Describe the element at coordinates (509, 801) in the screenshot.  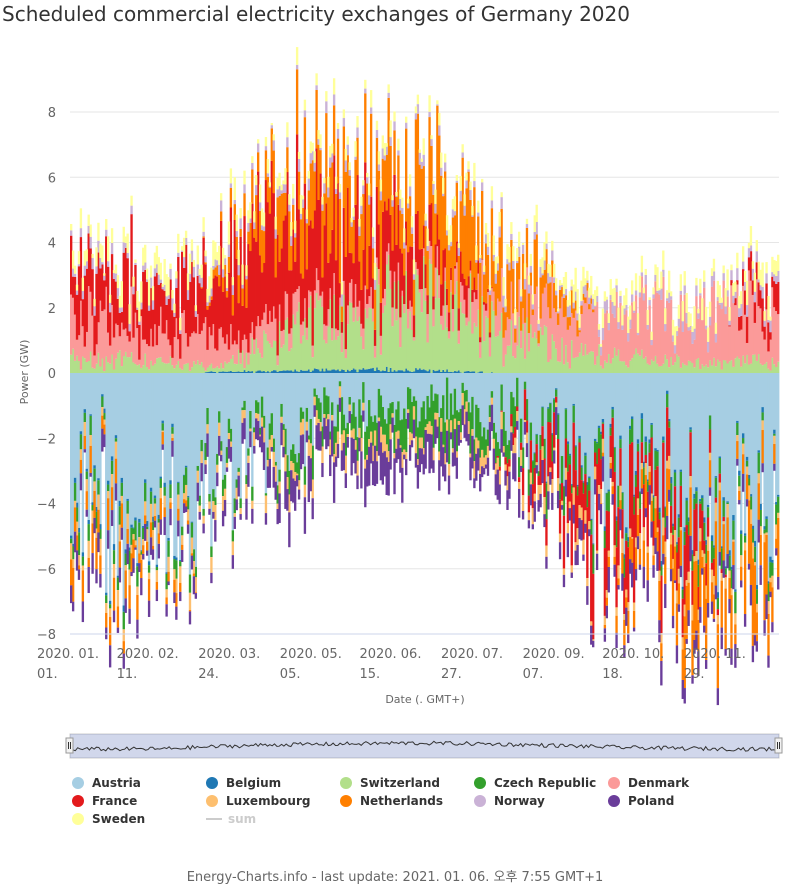
I see `legend-item-norway: Norway` at that location.